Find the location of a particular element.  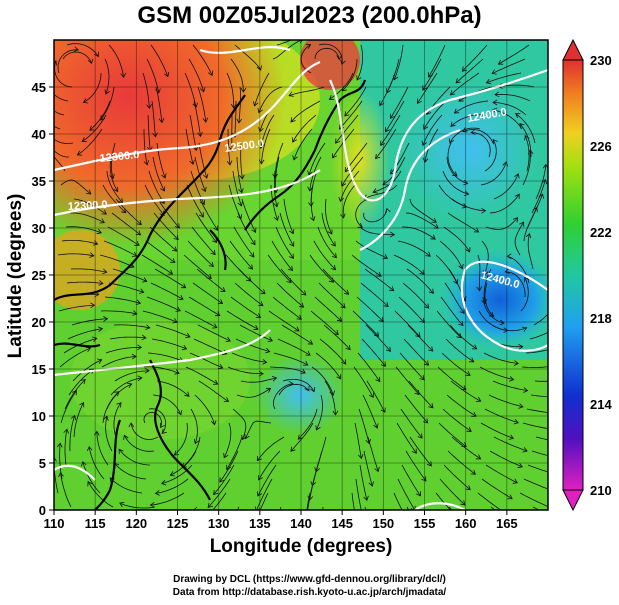

x-tick-label: 150 is located at coordinates (383, 523).